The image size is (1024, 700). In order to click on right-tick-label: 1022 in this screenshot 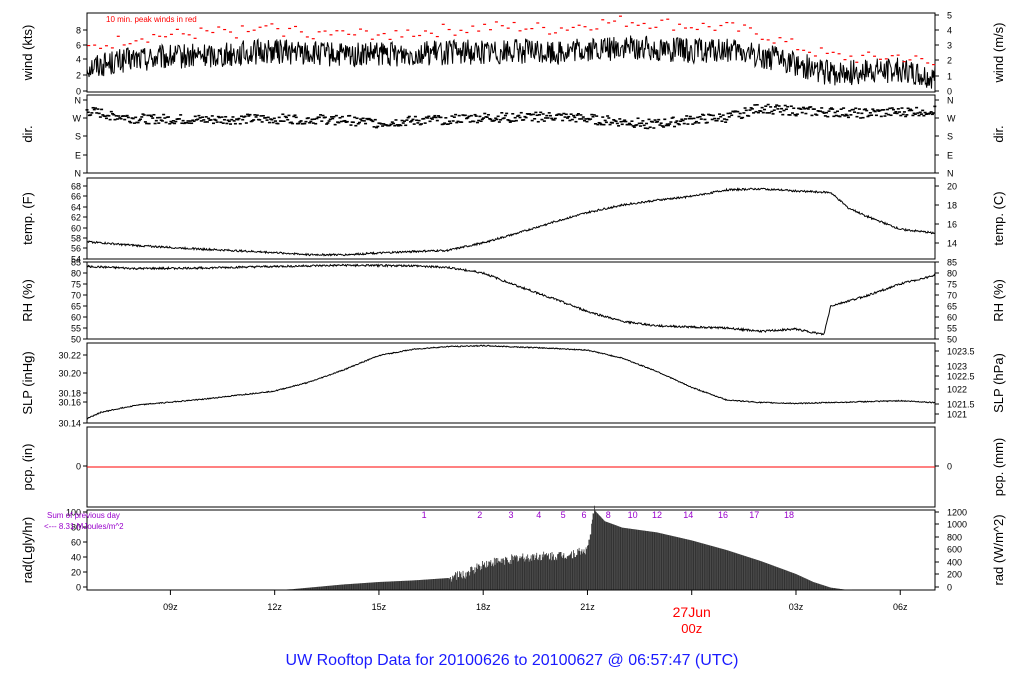, I will do `click(957, 390)`.